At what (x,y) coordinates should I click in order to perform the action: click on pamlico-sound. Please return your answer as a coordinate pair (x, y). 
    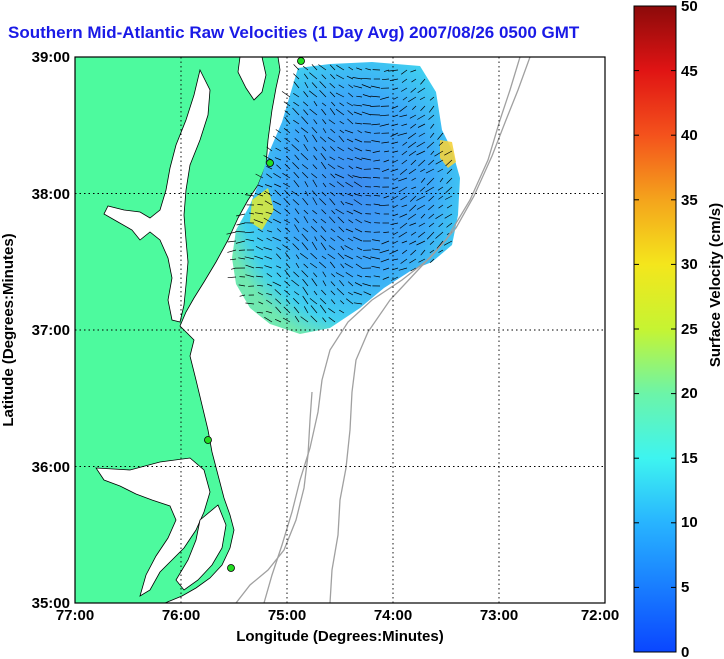
    Looking at the image, I should click on (201, 547).